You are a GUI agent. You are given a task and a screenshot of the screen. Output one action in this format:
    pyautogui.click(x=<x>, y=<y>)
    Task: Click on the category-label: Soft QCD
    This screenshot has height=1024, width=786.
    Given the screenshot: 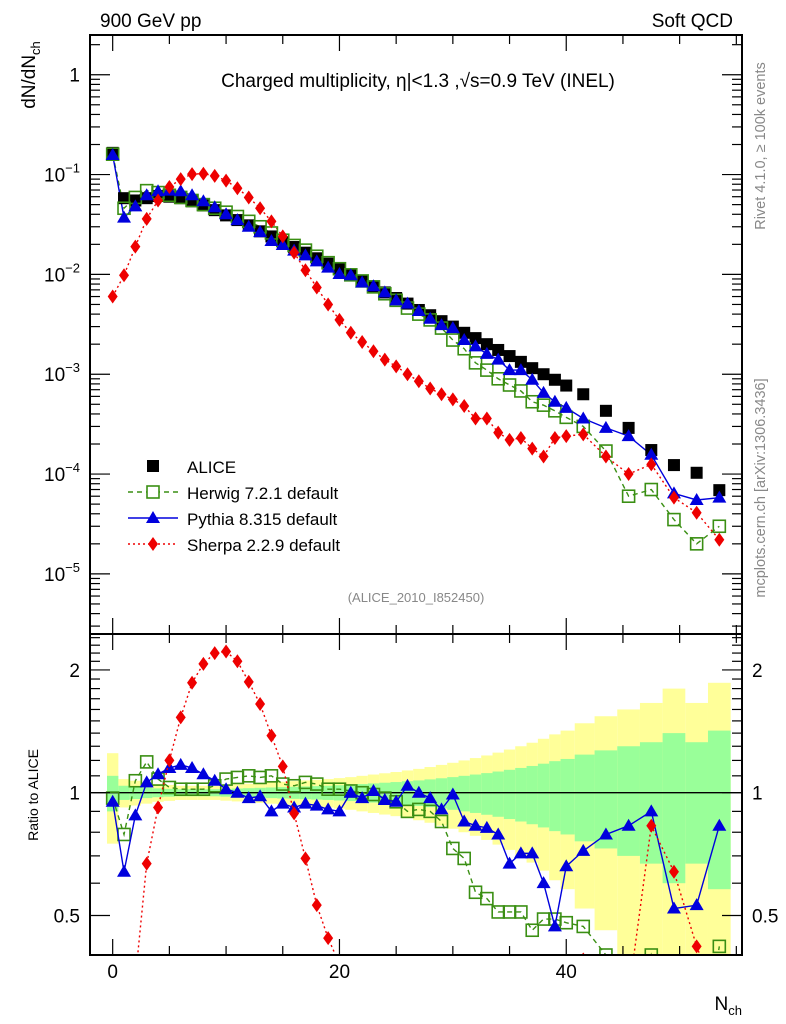 What is the action you would take?
    pyautogui.click(x=692, y=21)
    